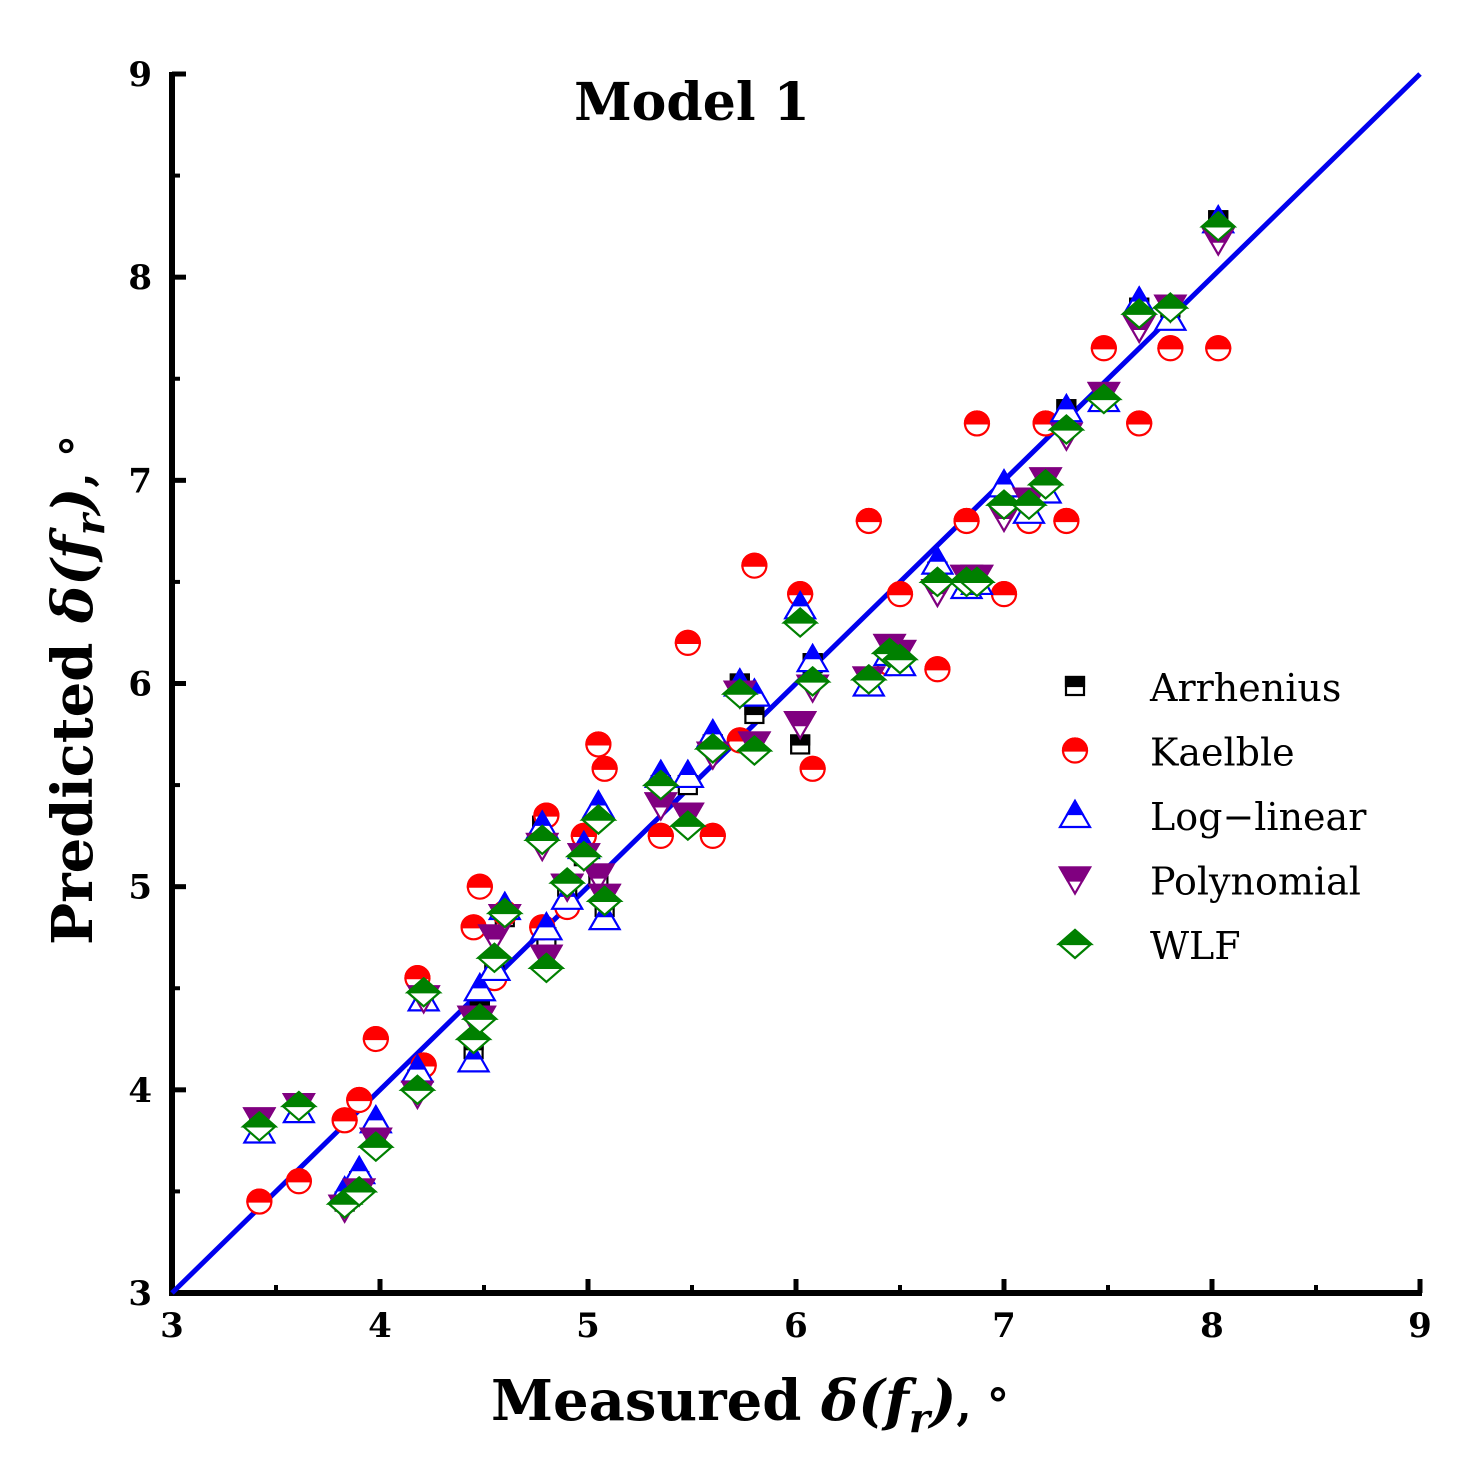  Describe the element at coordinates (1195, 946) in the screenshot. I see `legend-label-wlf: WLF` at that location.